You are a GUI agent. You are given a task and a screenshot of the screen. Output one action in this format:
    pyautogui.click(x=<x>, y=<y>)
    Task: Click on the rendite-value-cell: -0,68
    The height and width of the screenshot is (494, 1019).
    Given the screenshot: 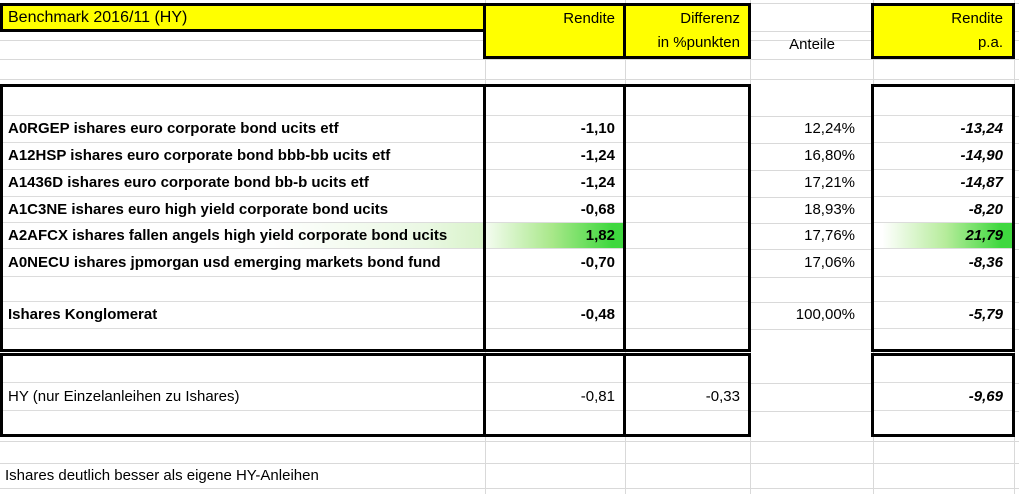 What is the action you would take?
    pyautogui.click(x=554, y=210)
    